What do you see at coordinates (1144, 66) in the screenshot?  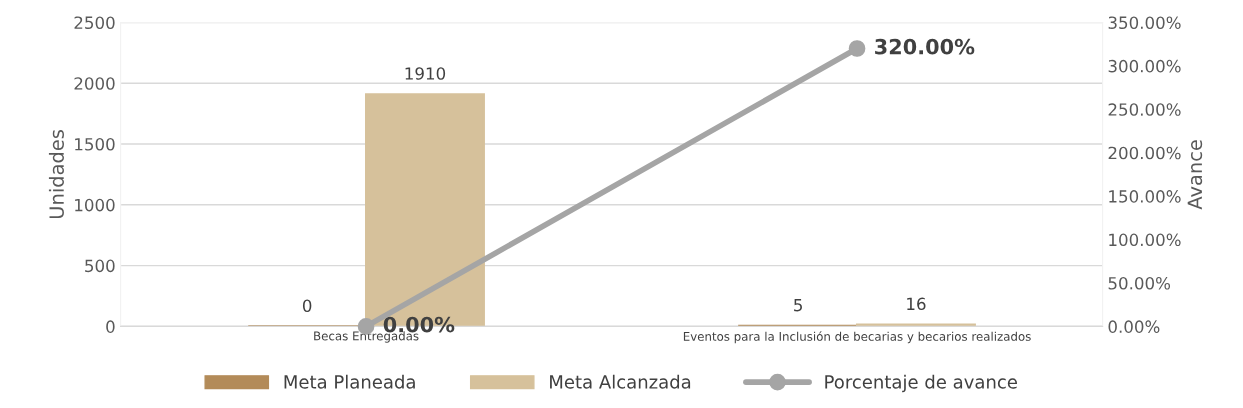 I see `y2-tick-label: 300.00%` at bounding box center [1144, 66].